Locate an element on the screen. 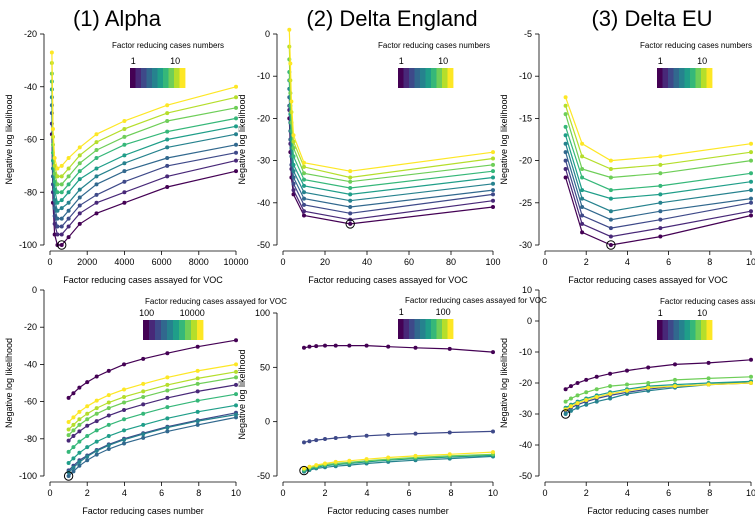 The image size is (755, 529). y-tick-label: 100 is located at coordinates (262, 313).